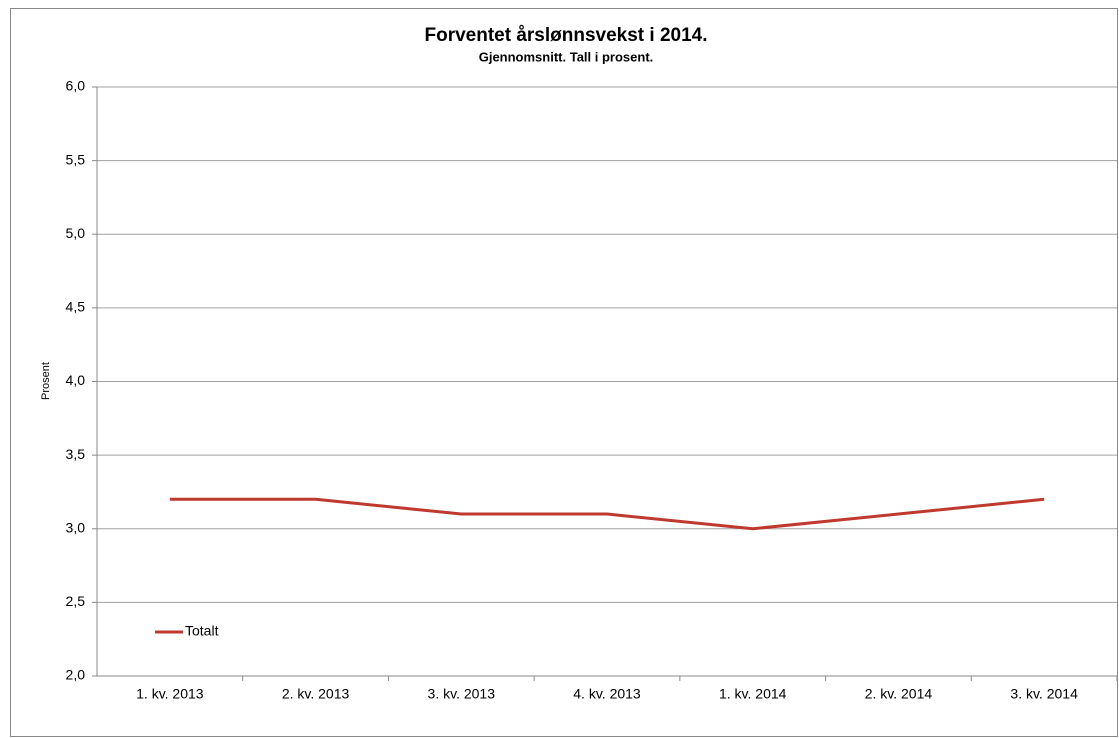 This screenshot has height=738, width=1119. What do you see at coordinates (753, 694) in the screenshot?
I see `x-tick-label: 1. kv. 2014` at bounding box center [753, 694].